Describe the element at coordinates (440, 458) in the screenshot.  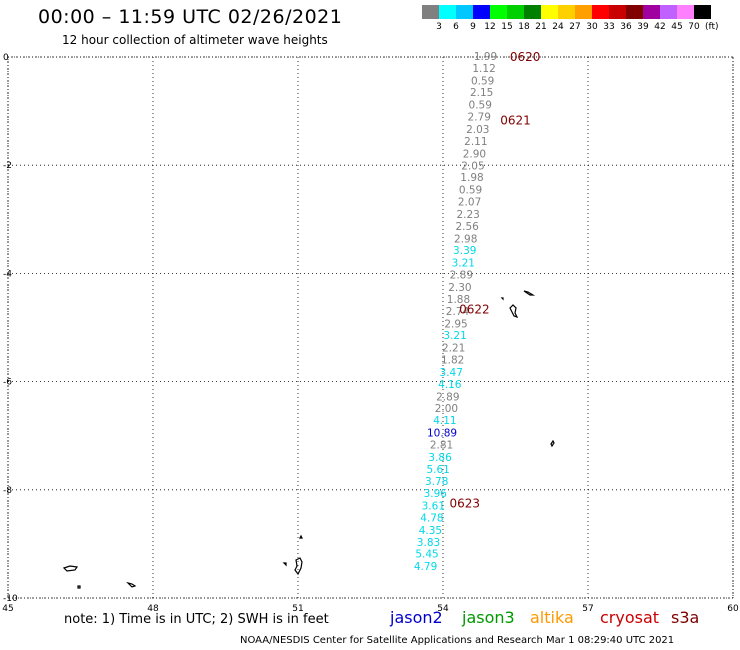
I see `wave-height-value: 3.86` at that location.